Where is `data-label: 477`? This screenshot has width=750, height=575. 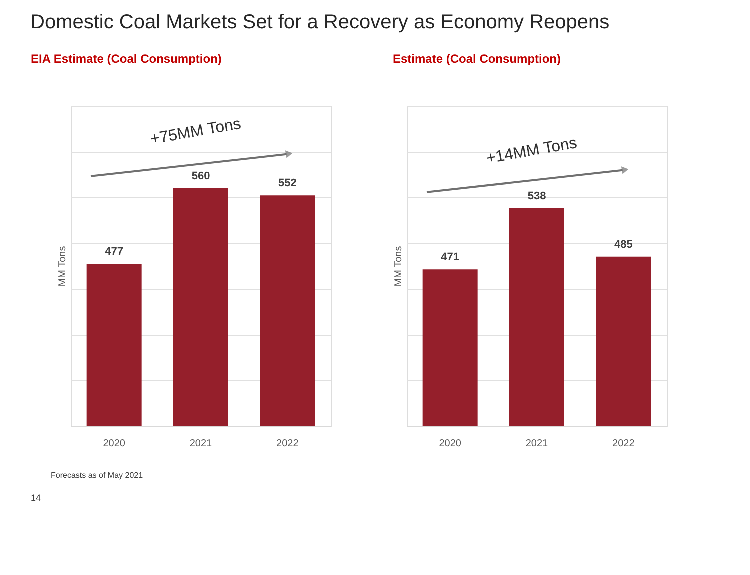 data-label: 477 is located at coordinates (114, 252).